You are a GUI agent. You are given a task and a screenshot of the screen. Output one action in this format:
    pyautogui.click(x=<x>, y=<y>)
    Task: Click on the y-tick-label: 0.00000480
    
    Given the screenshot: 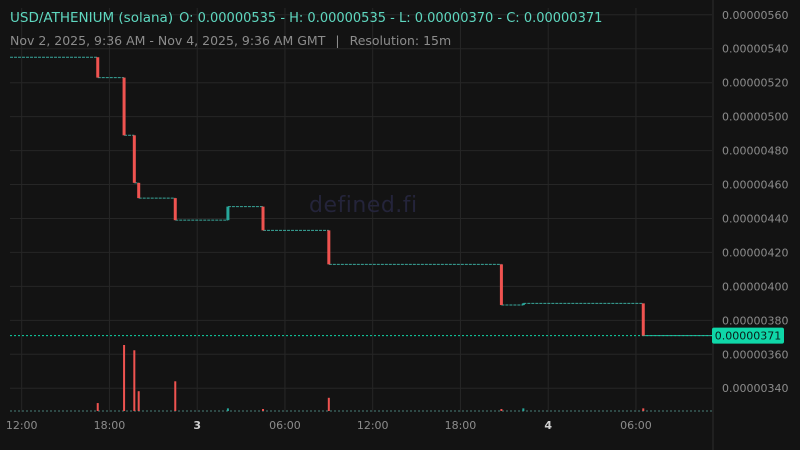 What is the action you would take?
    pyautogui.click(x=755, y=151)
    